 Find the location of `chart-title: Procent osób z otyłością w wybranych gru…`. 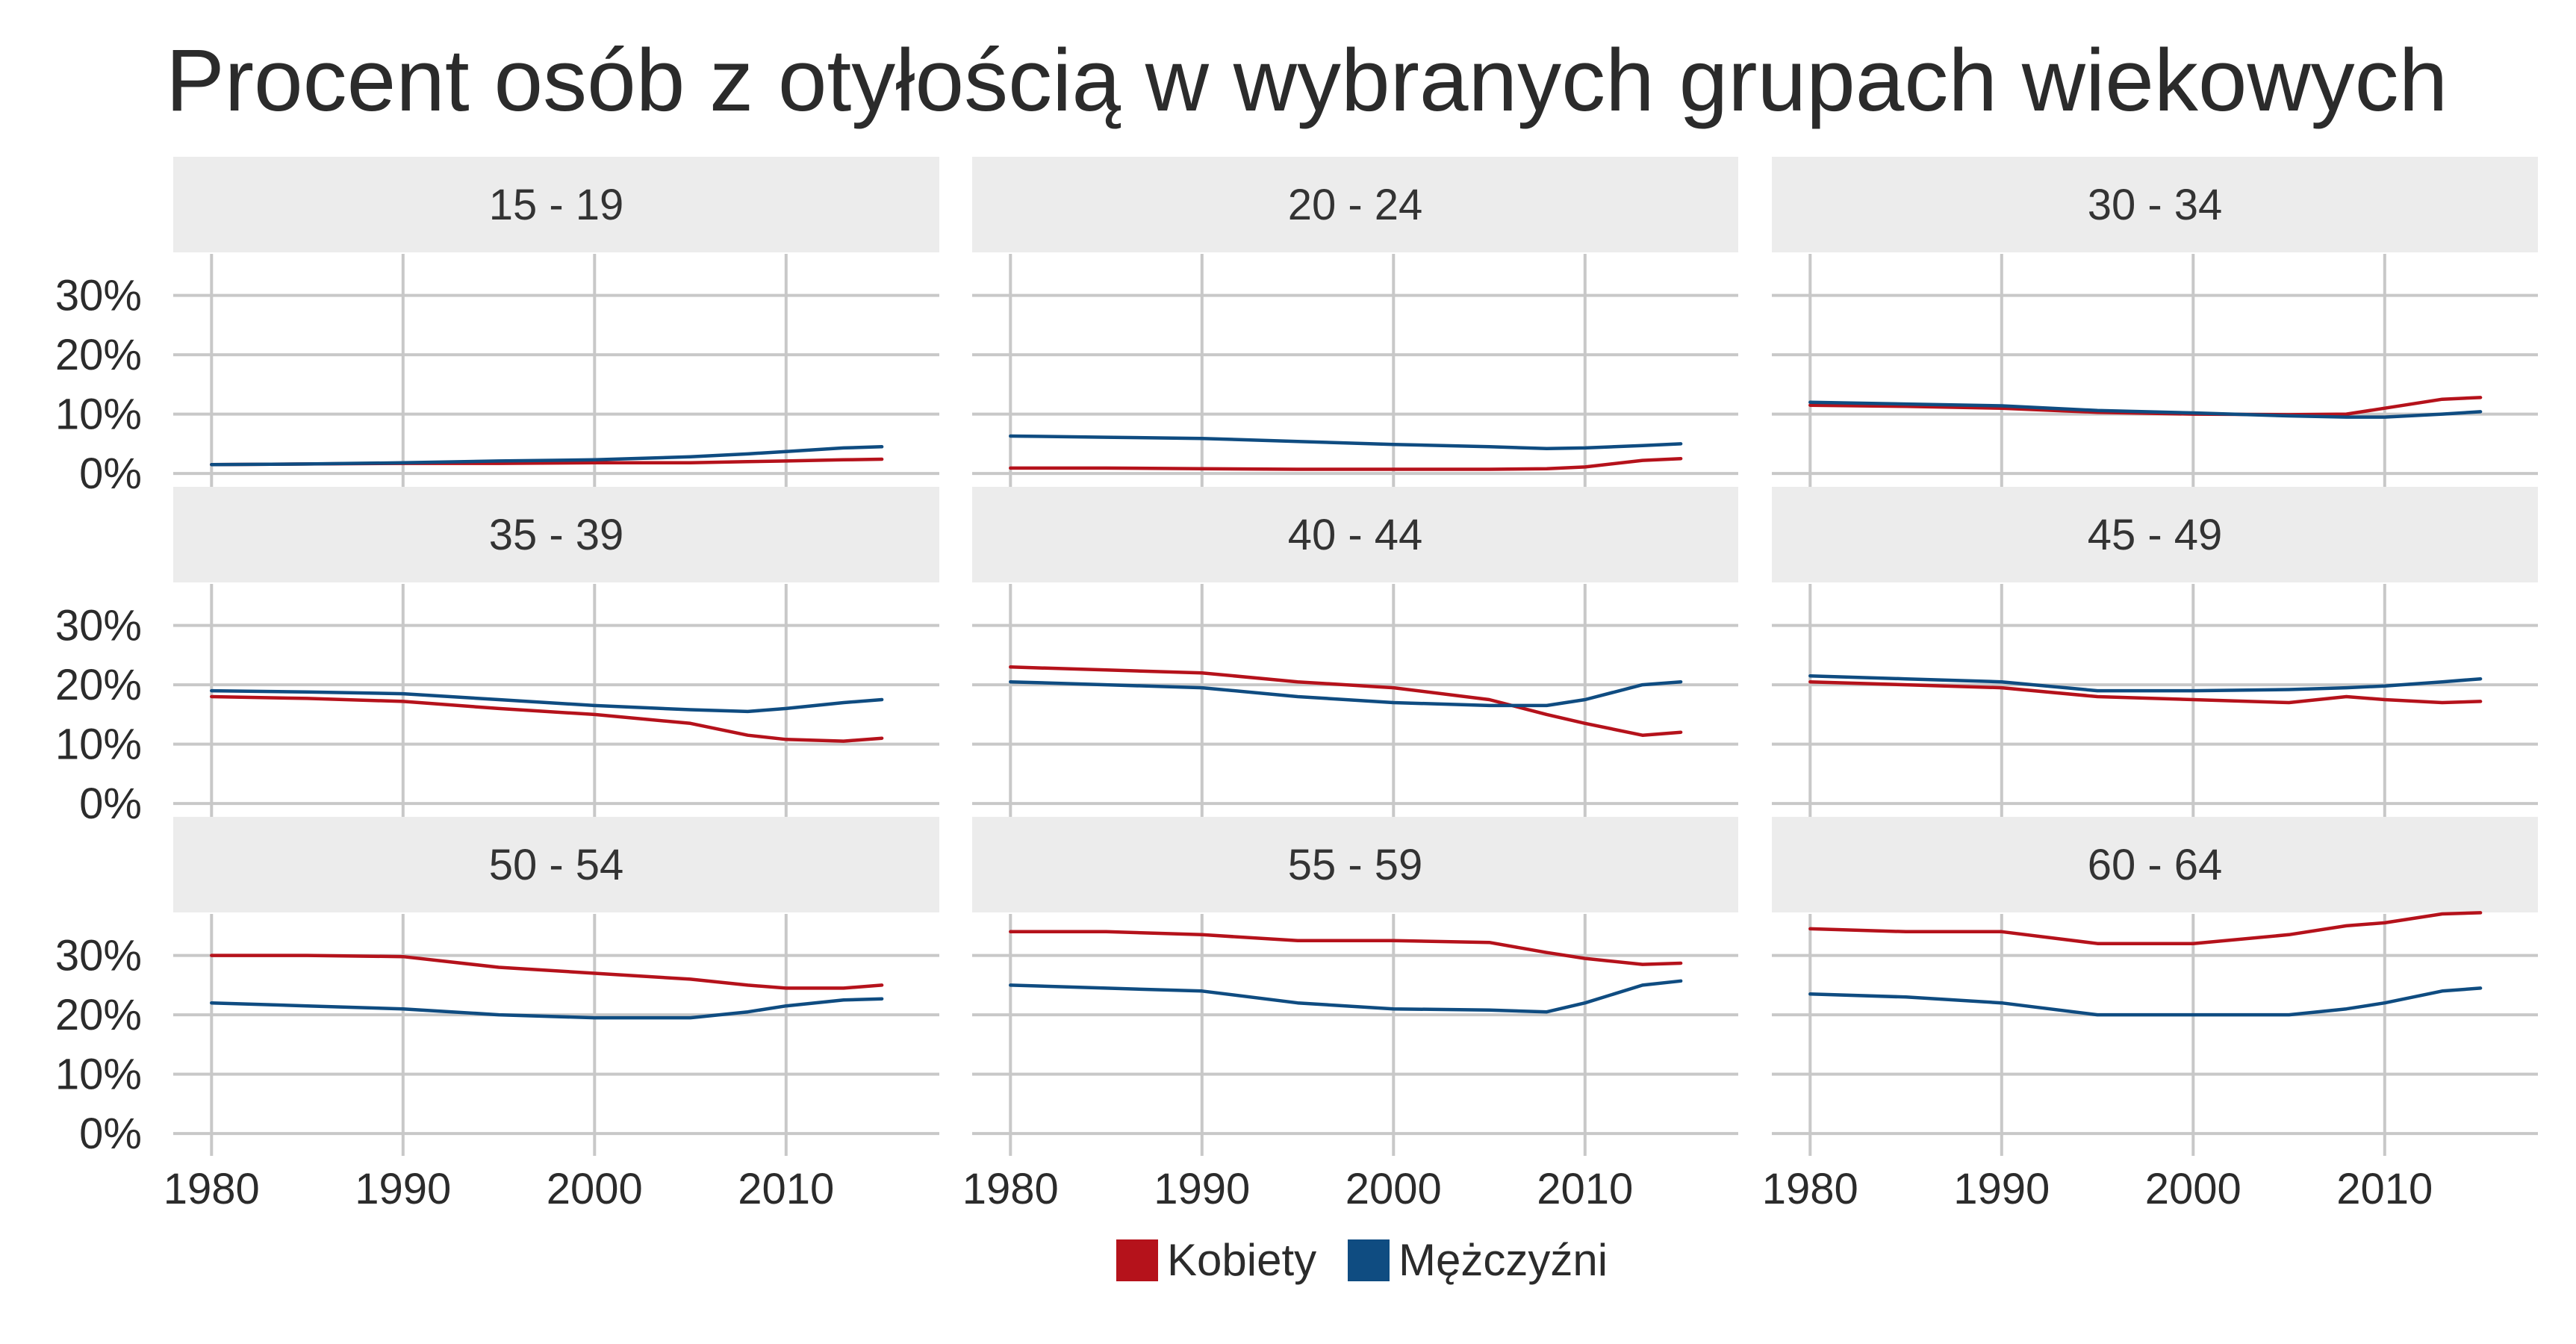

chart-title: Procent osób z otyłością w wybranych gru… is located at coordinates (1307, 80).